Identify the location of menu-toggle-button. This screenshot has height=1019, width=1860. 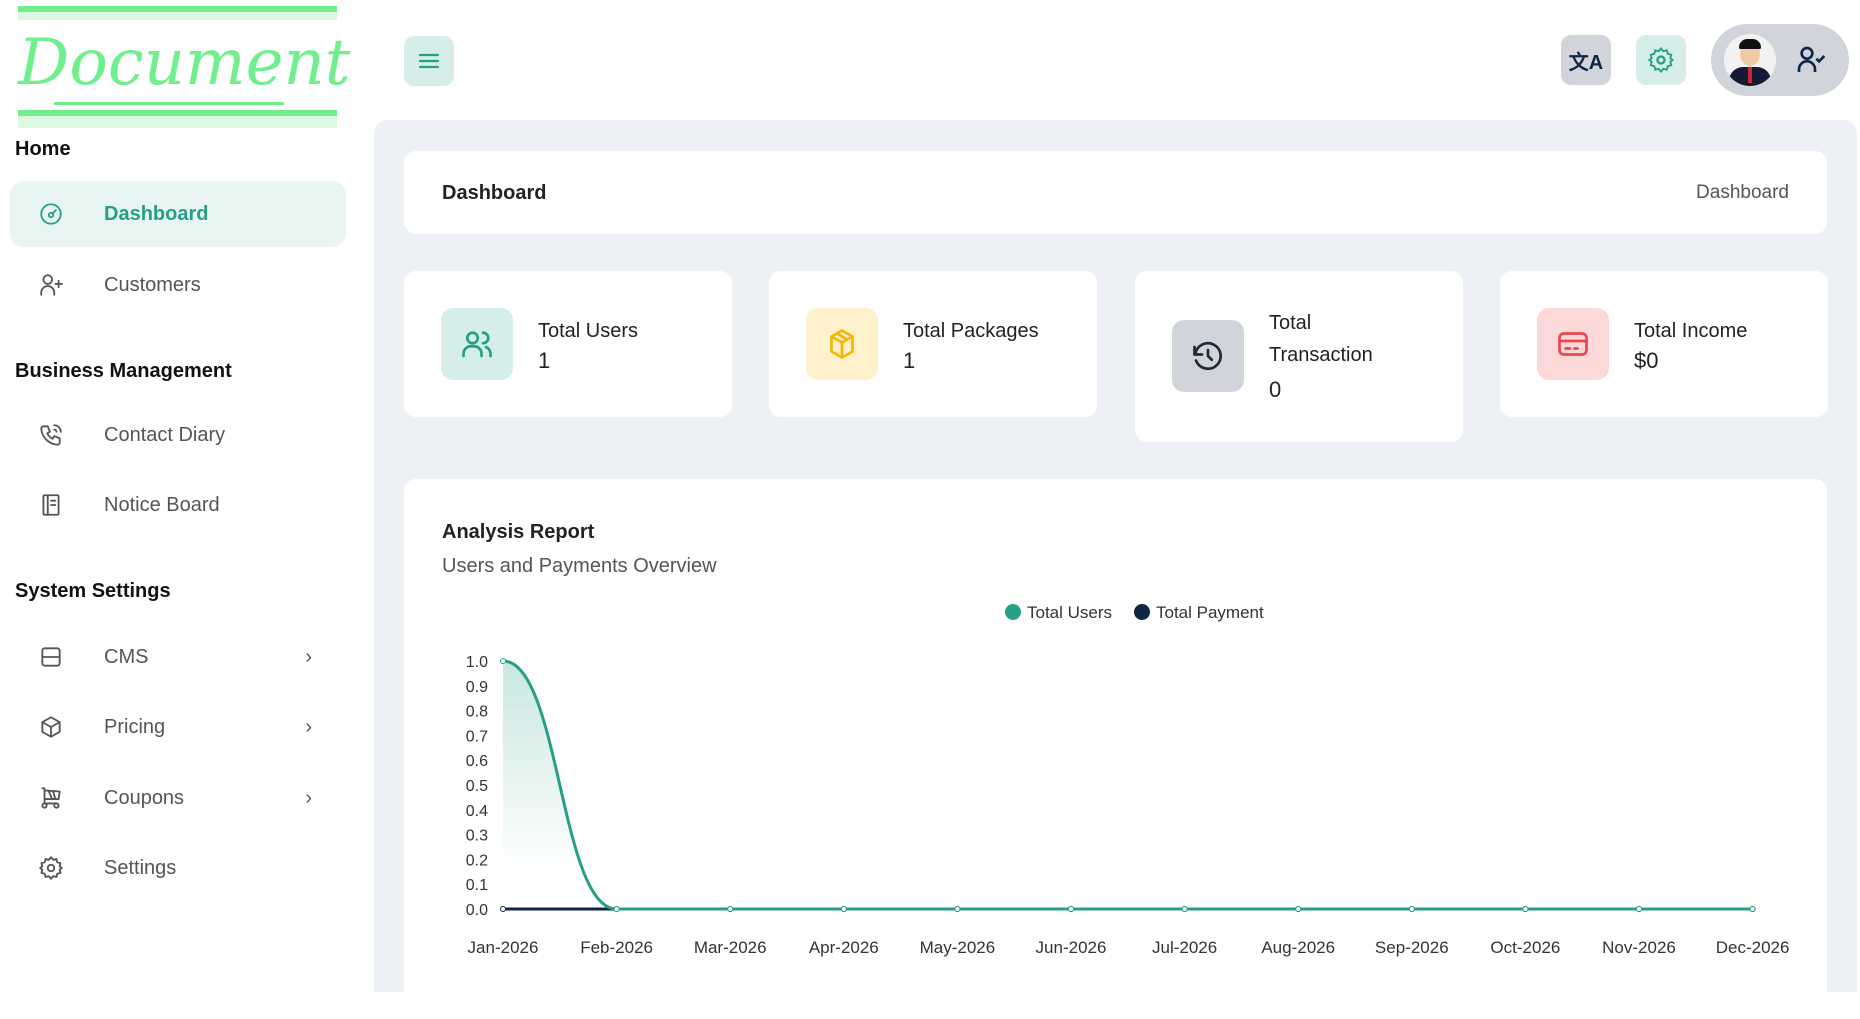
(429, 61).